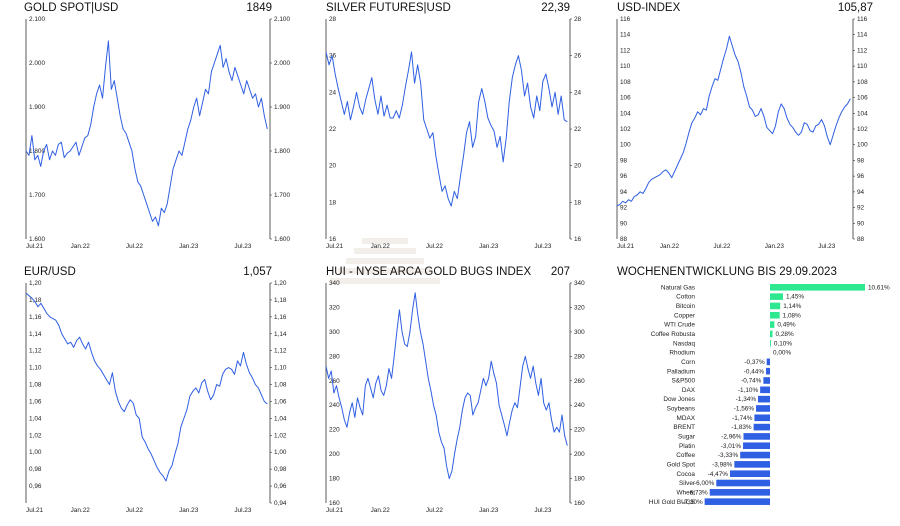 Image resolution: width=900 pixels, height=526 pixels. What do you see at coordinates (795, 297) in the screenshot?
I see `bar-value-label: 1,45%` at bounding box center [795, 297].